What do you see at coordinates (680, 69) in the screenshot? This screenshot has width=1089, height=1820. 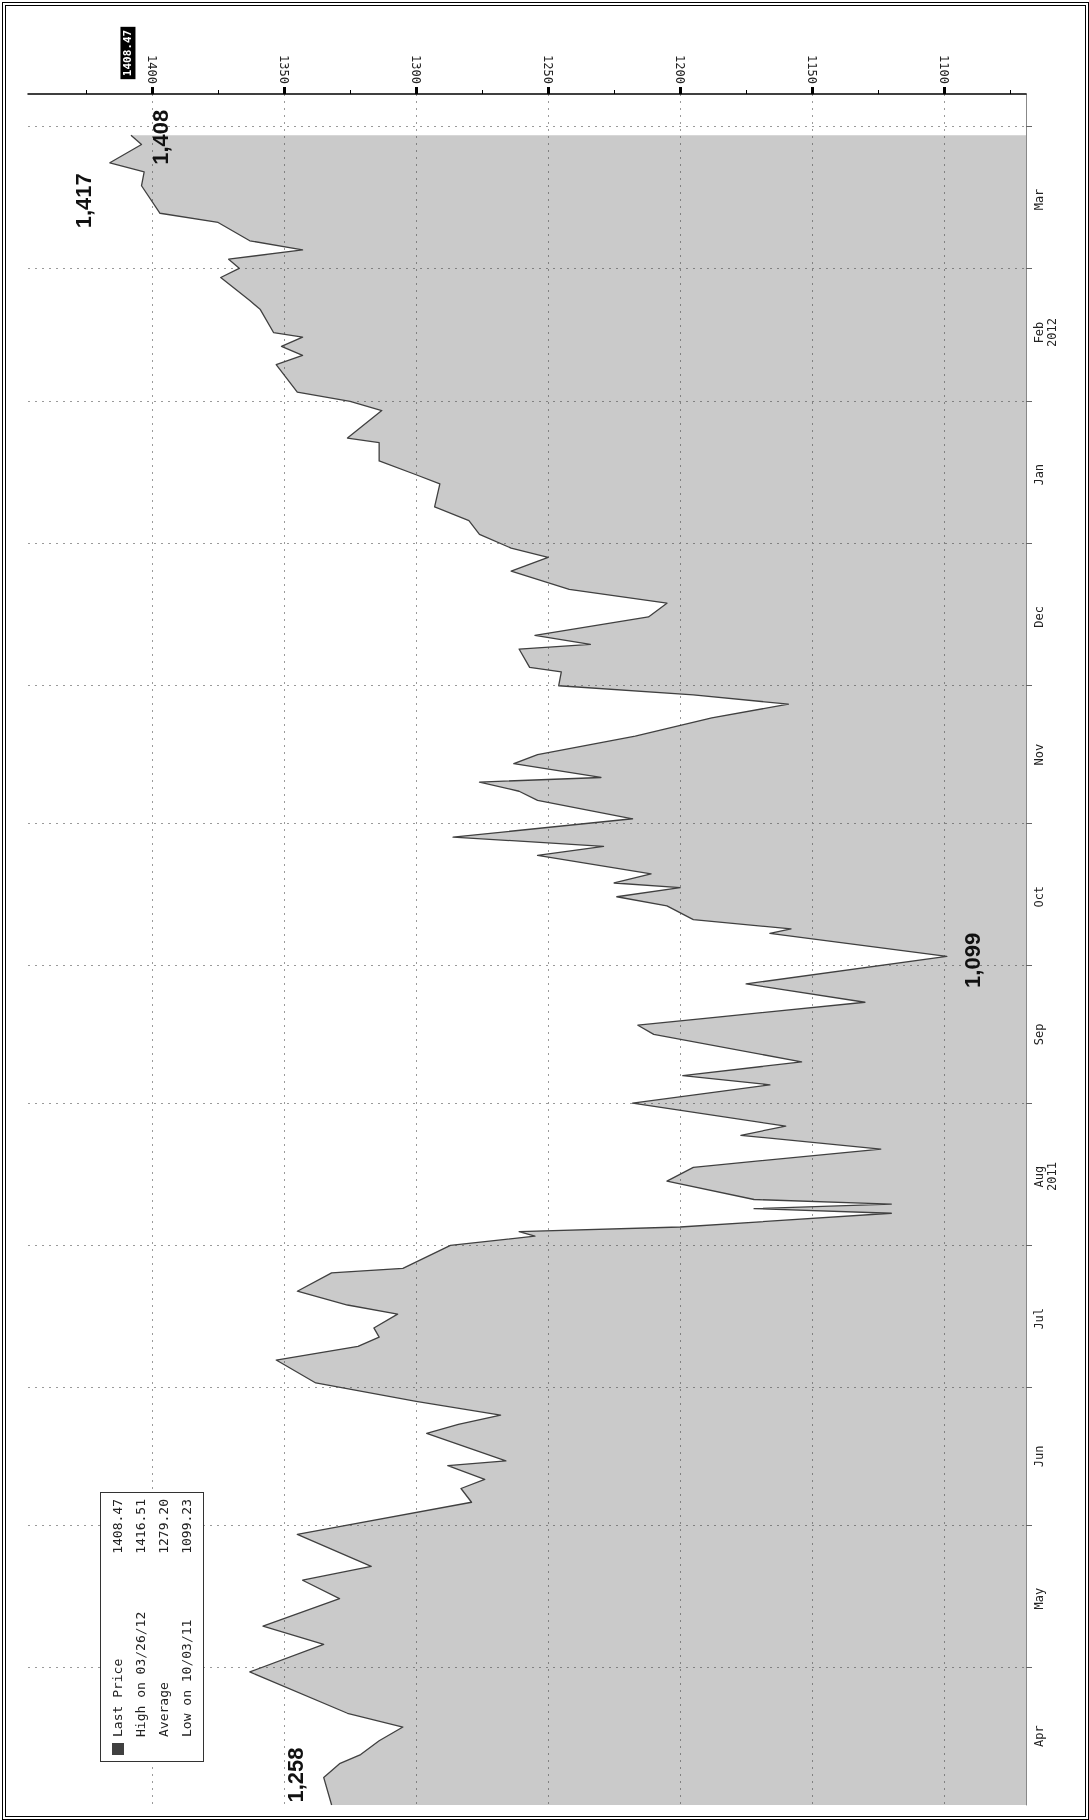 I see `x-tick-label: 1200` at bounding box center [680, 69].